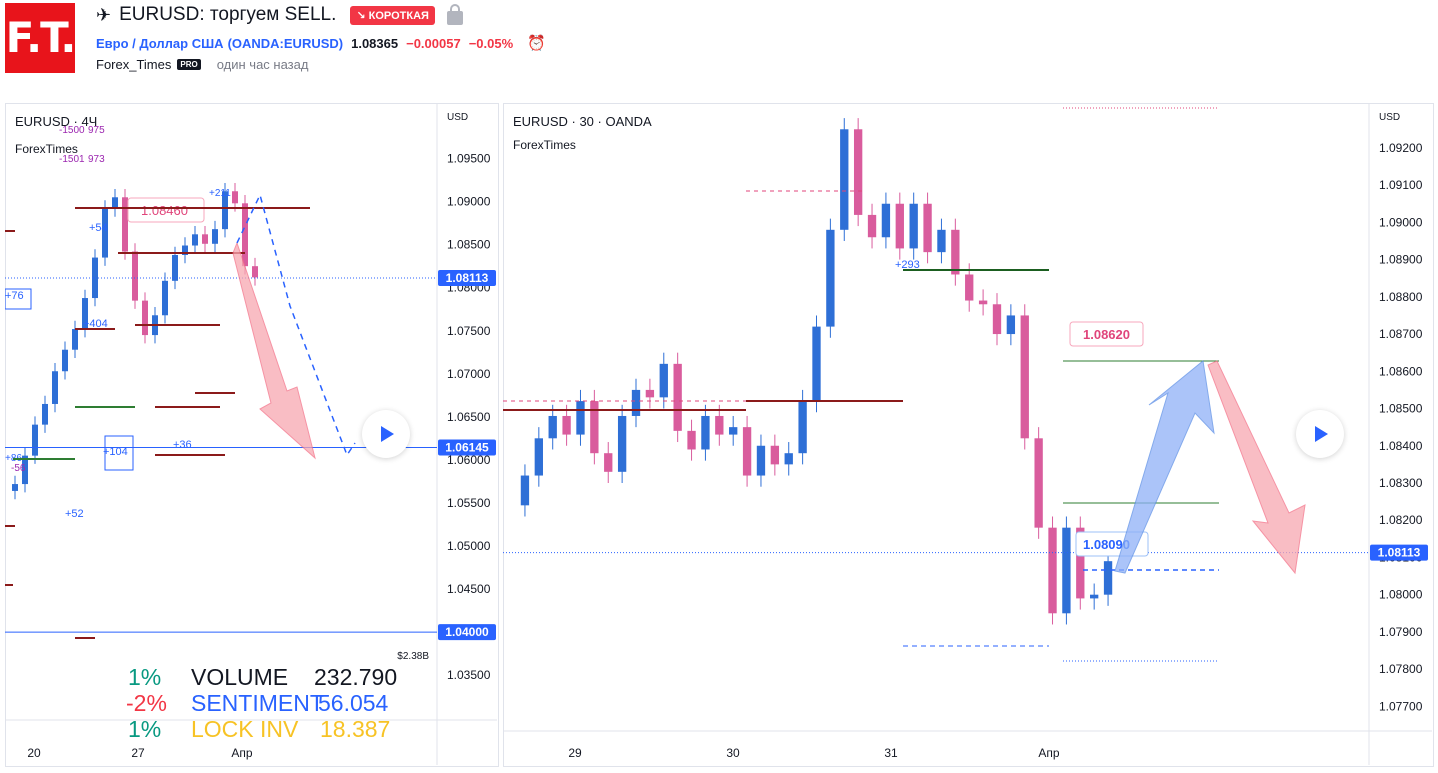  Describe the element at coordinates (433, 43) in the screenshot. I see `price-change: −0.00057` at that location.